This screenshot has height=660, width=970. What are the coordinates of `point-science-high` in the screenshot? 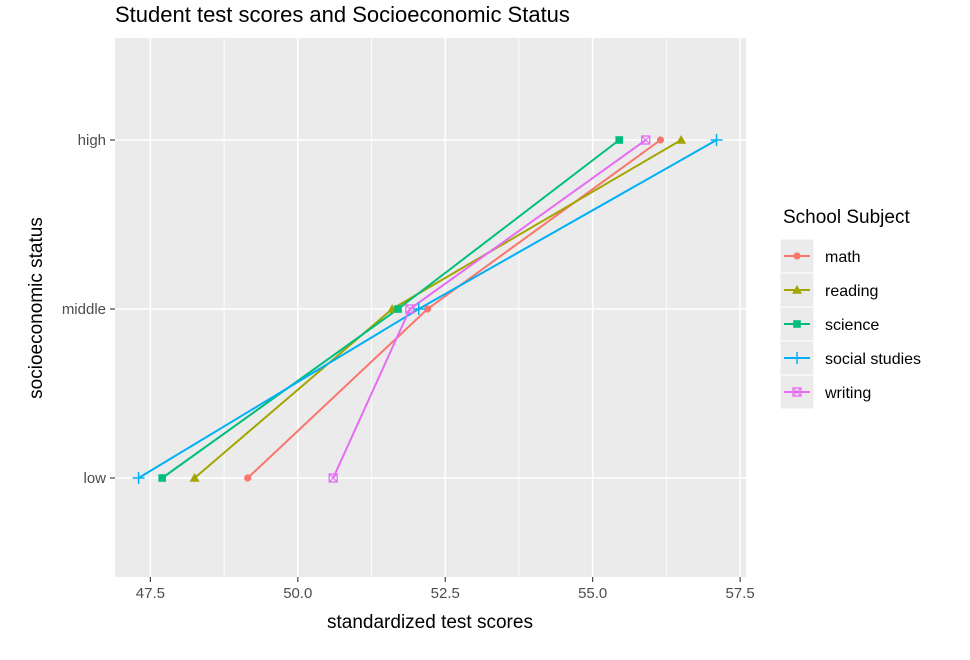 It's located at (619, 140).